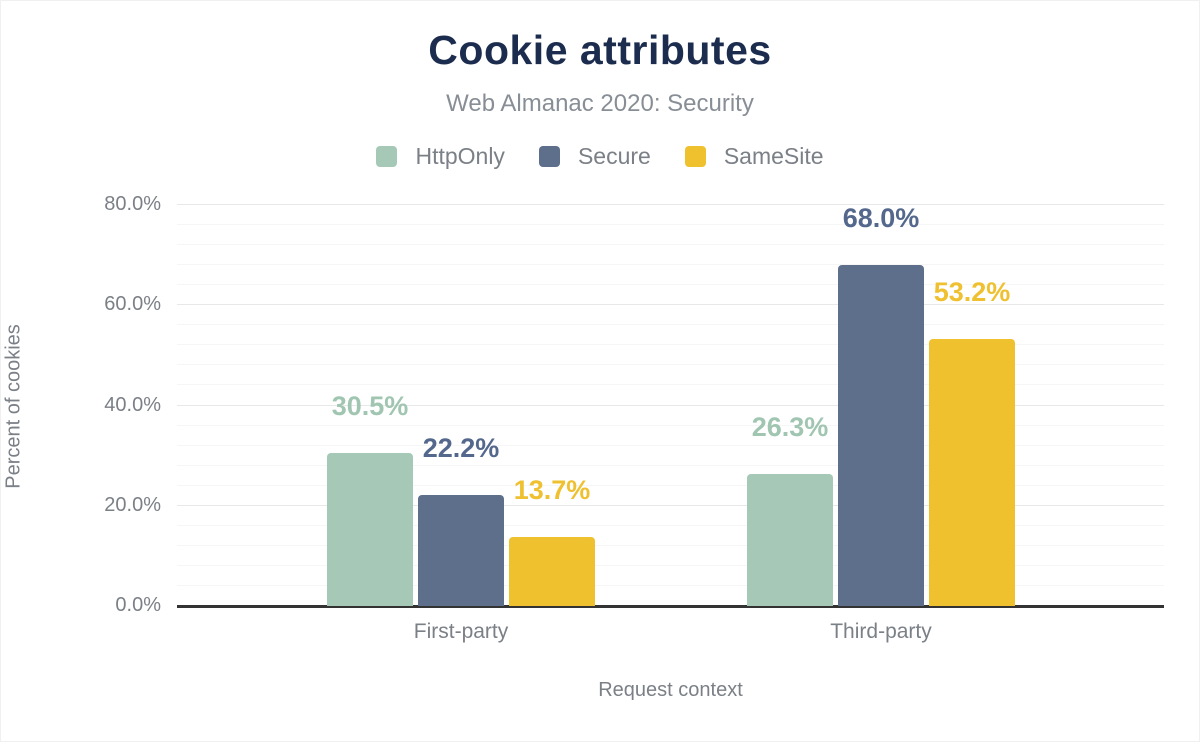 Image resolution: width=1200 pixels, height=742 pixels. I want to click on y-tick-label: 20.0%, so click(132, 504).